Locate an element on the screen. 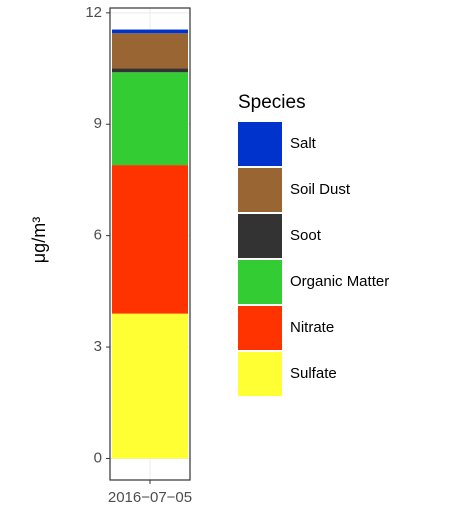  y-tick-label: 3 is located at coordinates (98, 346).